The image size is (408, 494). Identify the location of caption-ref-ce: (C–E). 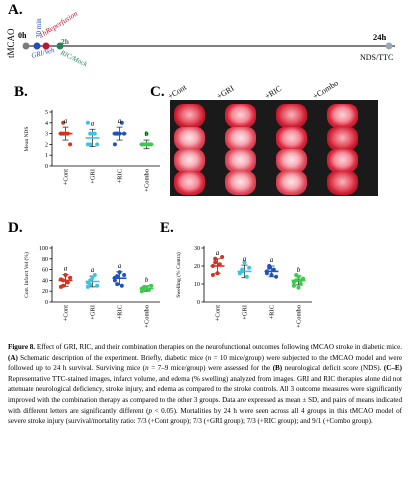
(392, 368).